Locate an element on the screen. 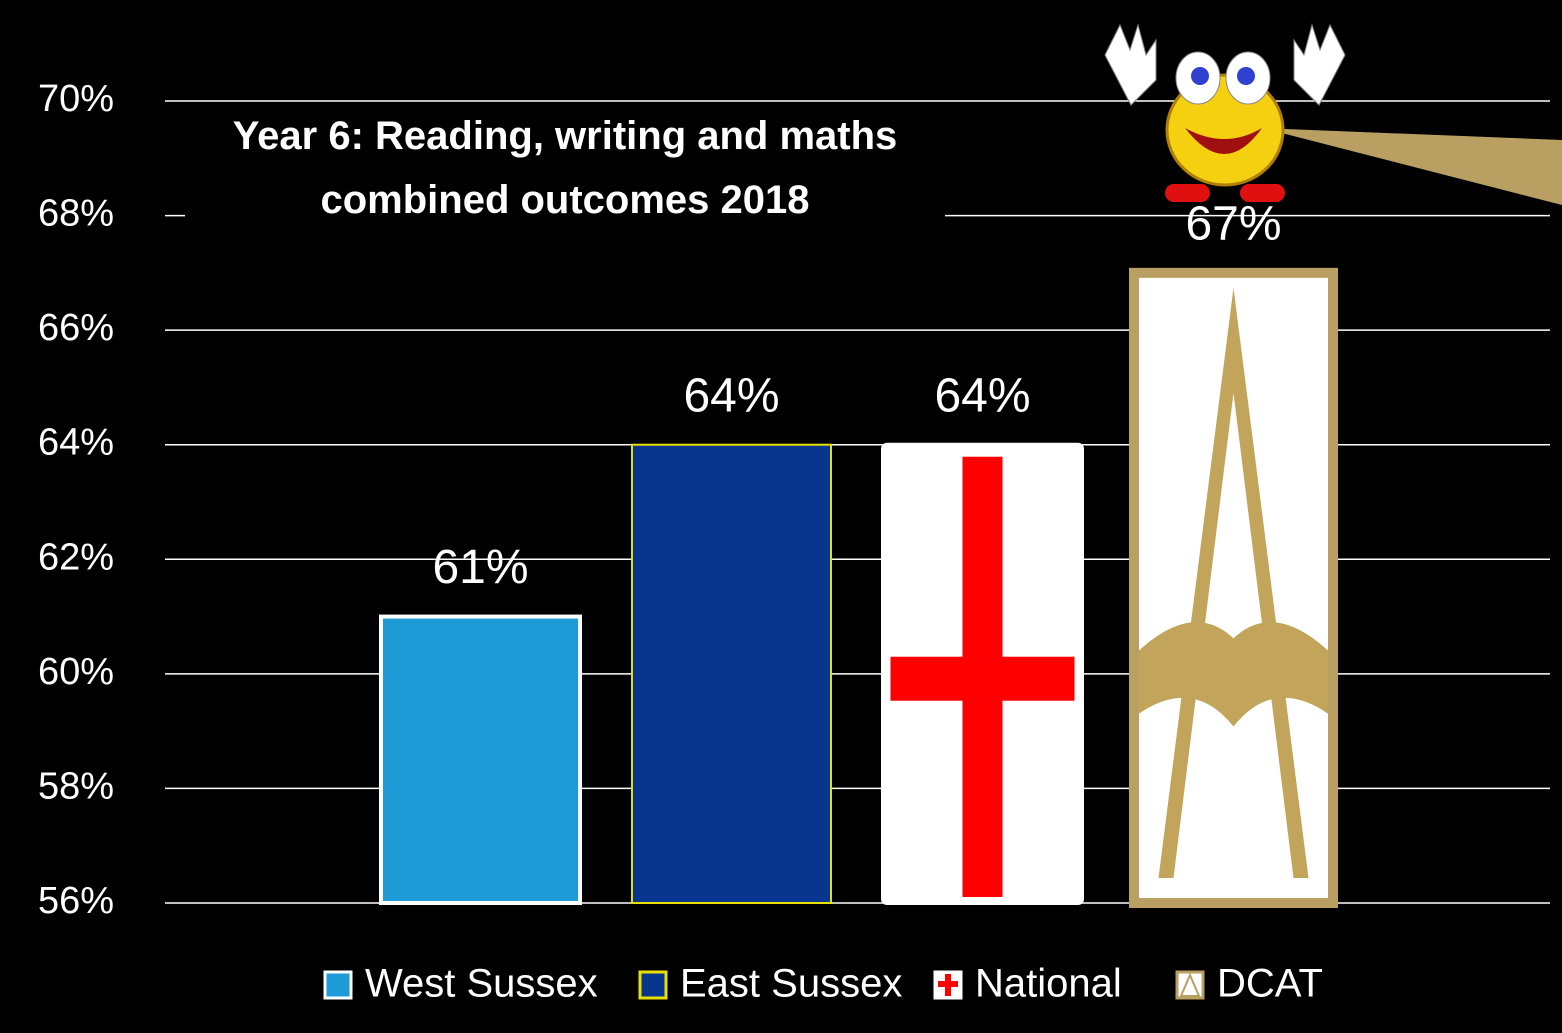 The width and height of the screenshot is (1562, 1033). value-label: 61% is located at coordinates (480, 567).